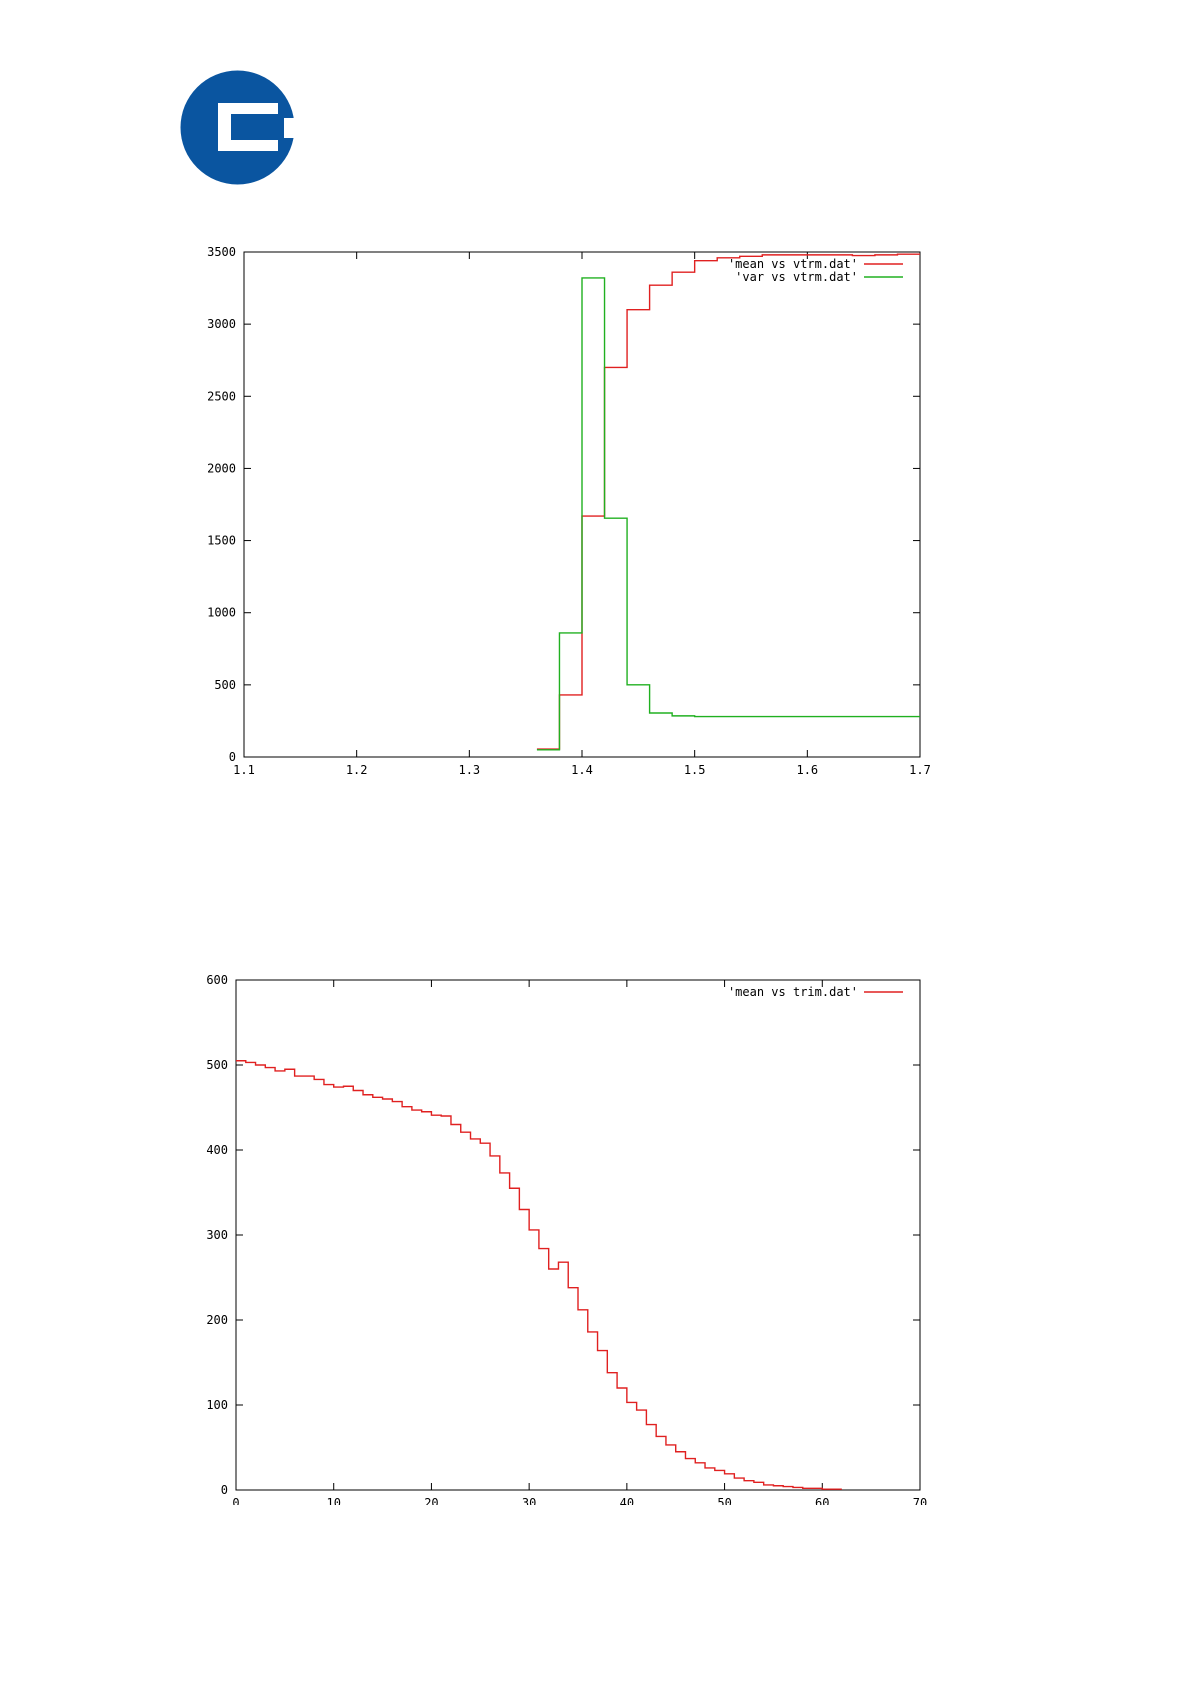 This screenshot has height=1684, width=1190. Describe the element at coordinates (333, 1500) in the screenshot. I see `x-tick-label: 10` at that location.